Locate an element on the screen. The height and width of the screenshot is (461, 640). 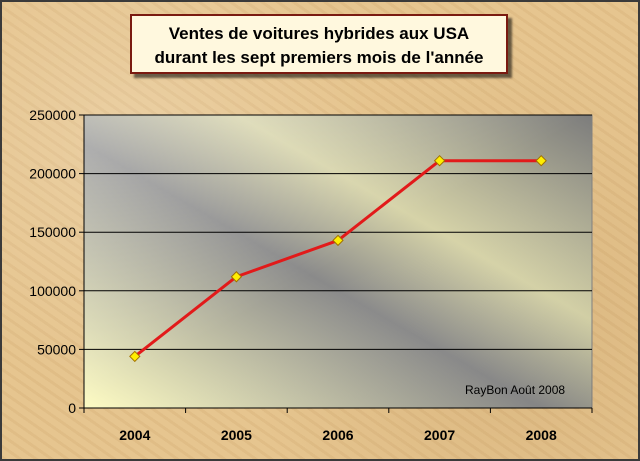
chart-annotation: RayBon Août 2008 is located at coordinates (515, 390).